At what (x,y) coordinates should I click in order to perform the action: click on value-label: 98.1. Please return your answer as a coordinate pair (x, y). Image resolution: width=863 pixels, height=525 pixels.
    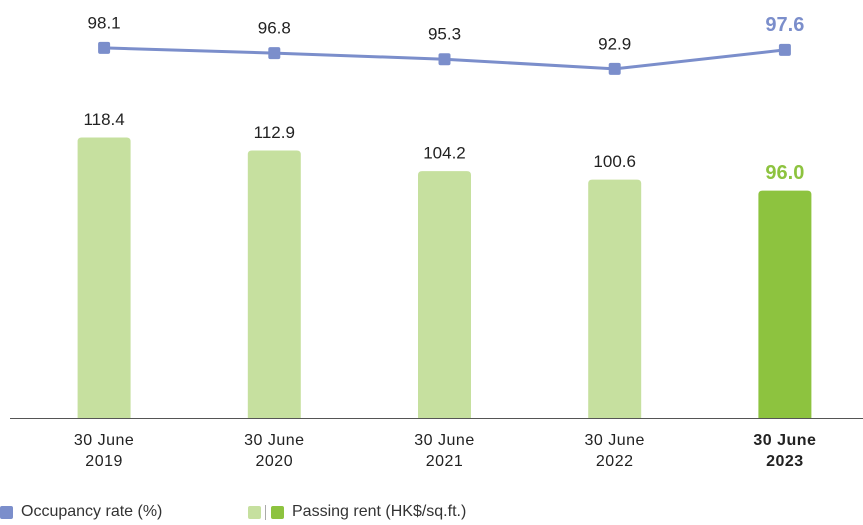
    Looking at the image, I should click on (104, 22).